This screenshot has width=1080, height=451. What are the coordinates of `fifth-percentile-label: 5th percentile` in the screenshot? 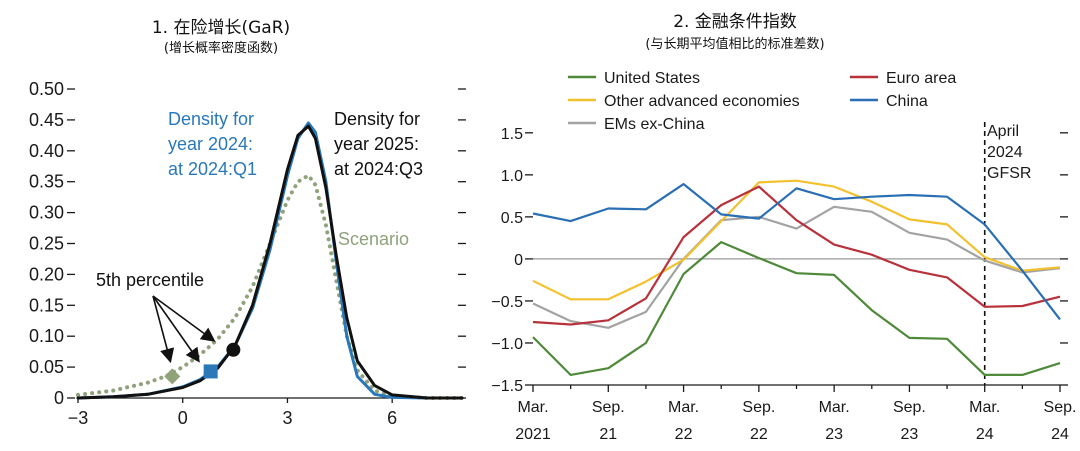 It's located at (150, 280).